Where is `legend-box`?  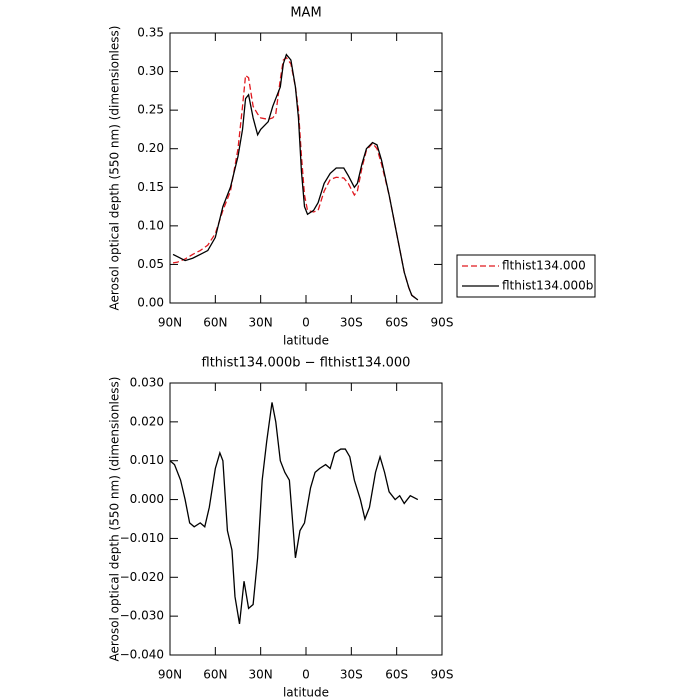 legend-box is located at coordinates (526, 276).